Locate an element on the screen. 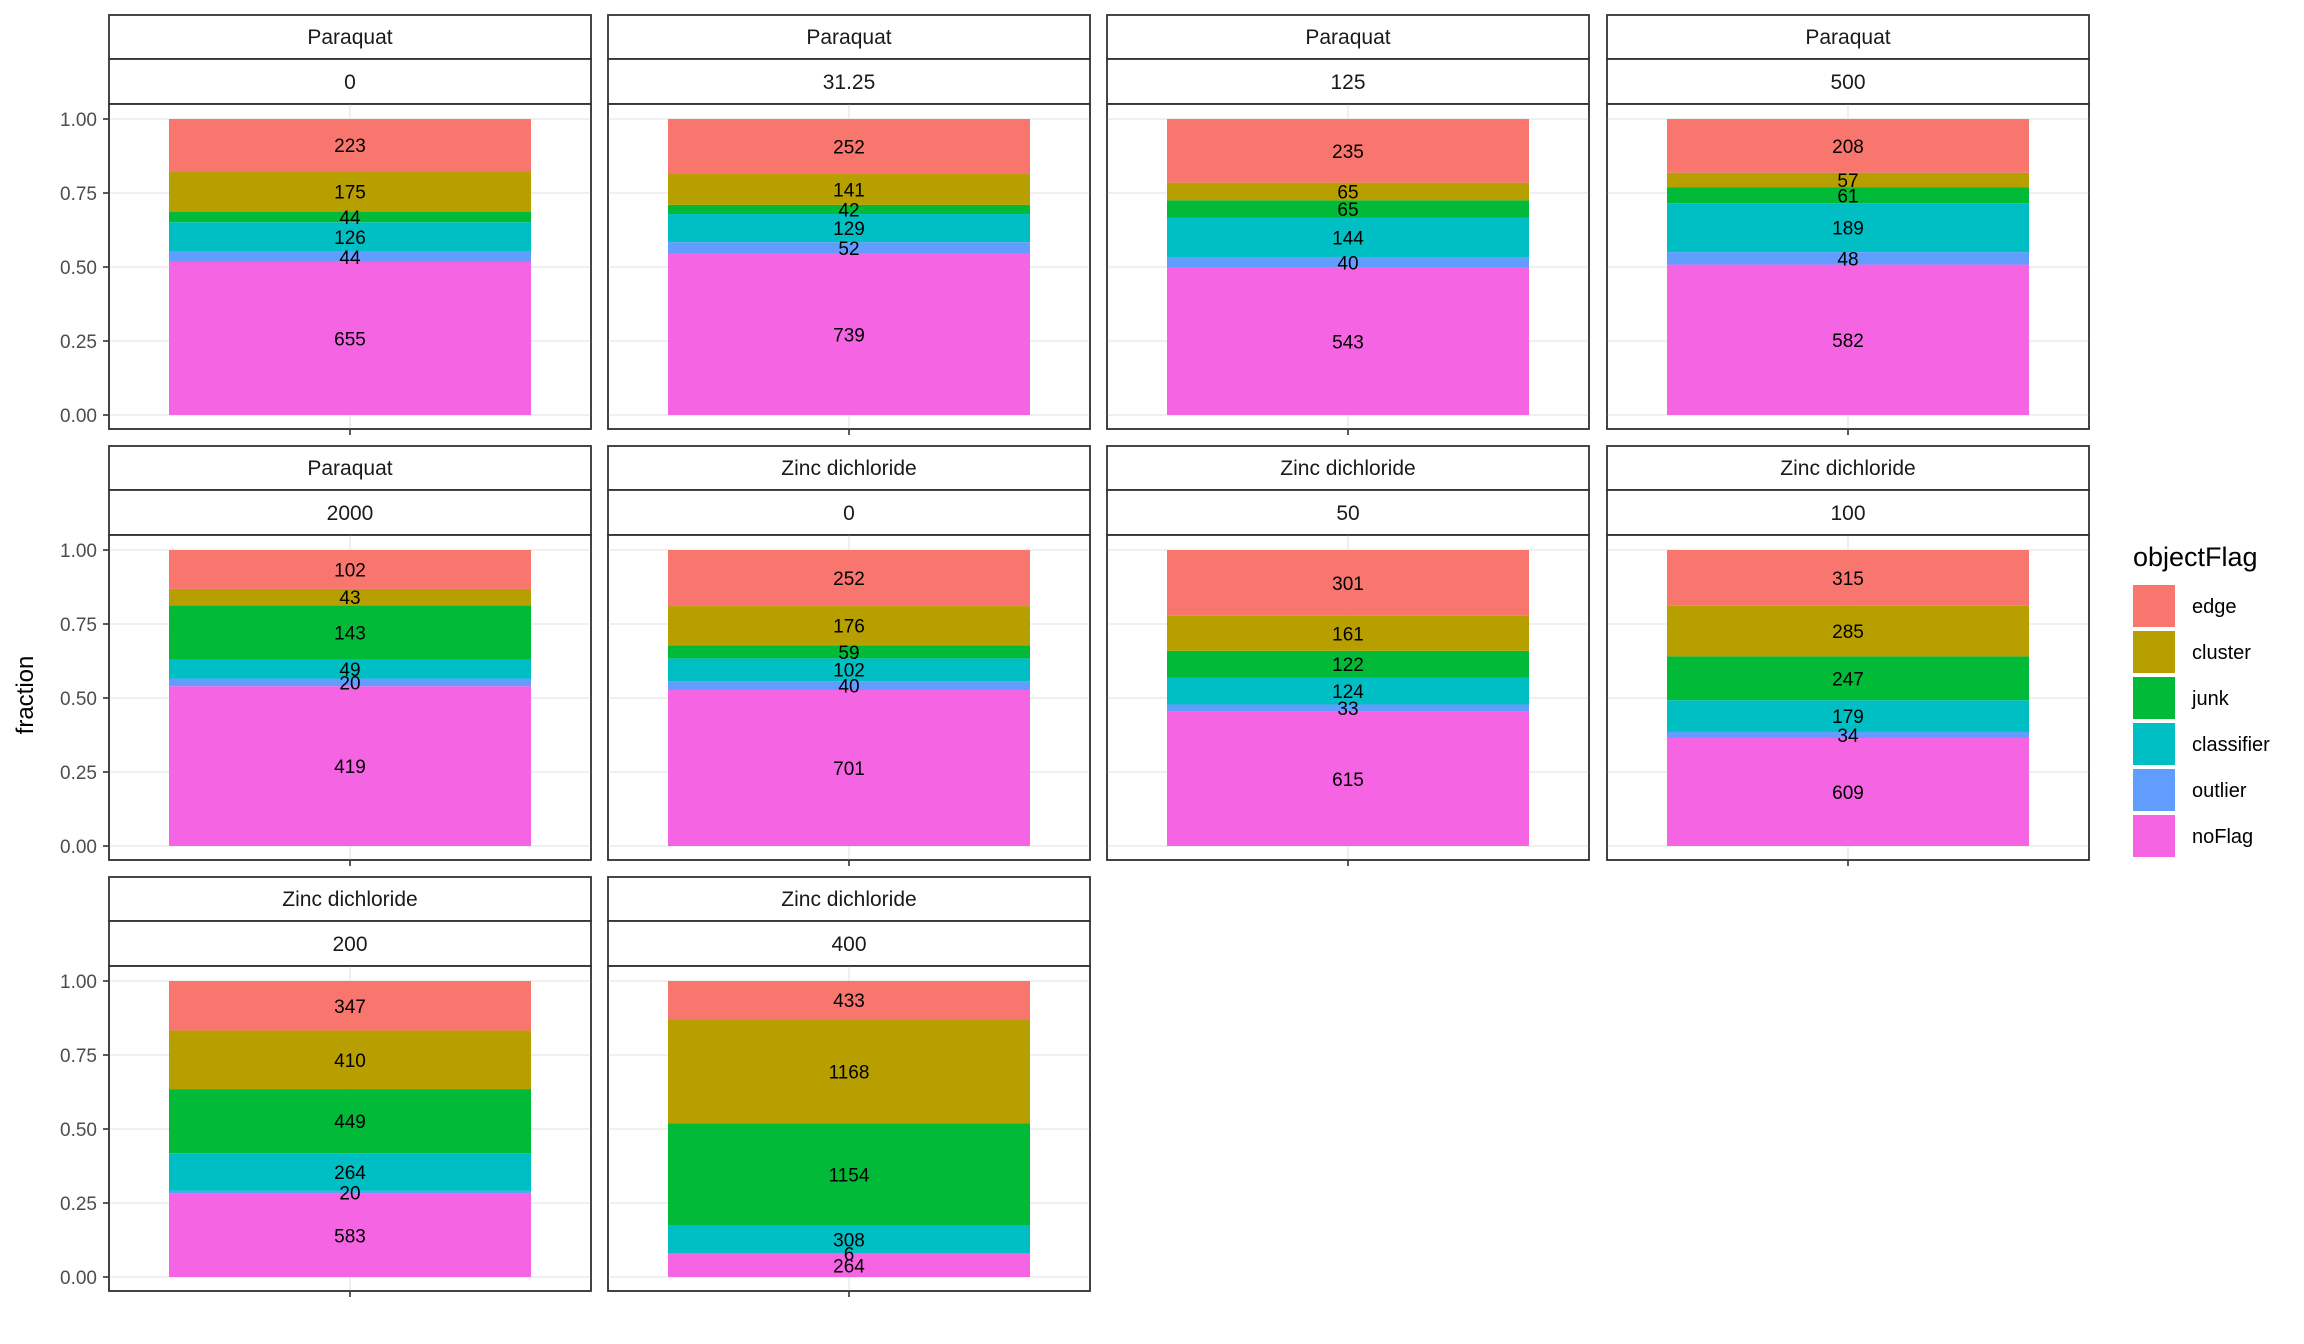 The image size is (2304, 1344). data-label-noFlag: 609 is located at coordinates (1848, 793).